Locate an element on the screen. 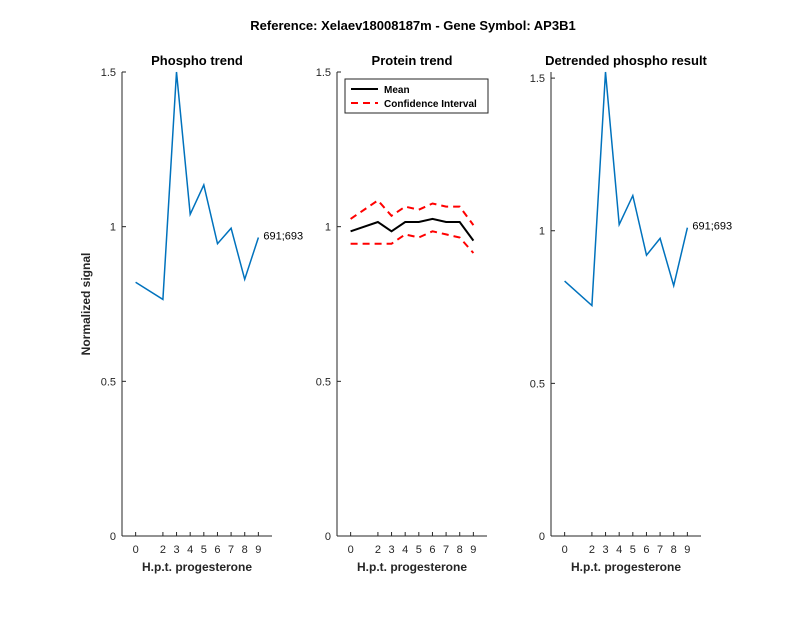  panel-title: Protein trend is located at coordinates (412, 60).